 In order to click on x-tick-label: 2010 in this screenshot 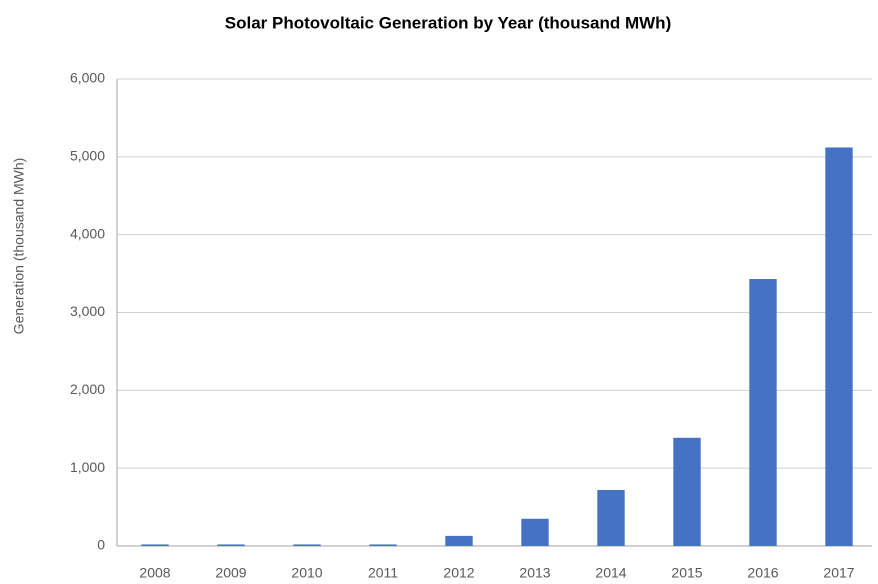, I will do `click(306, 573)`.